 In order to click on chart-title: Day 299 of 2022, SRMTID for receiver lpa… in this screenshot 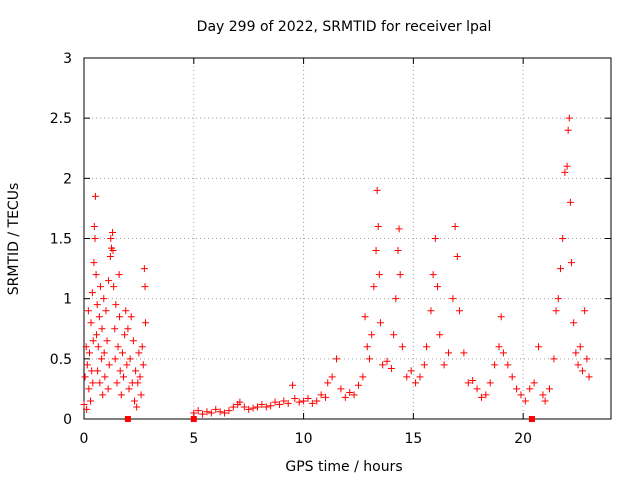, I will do `click(344, 27)`.